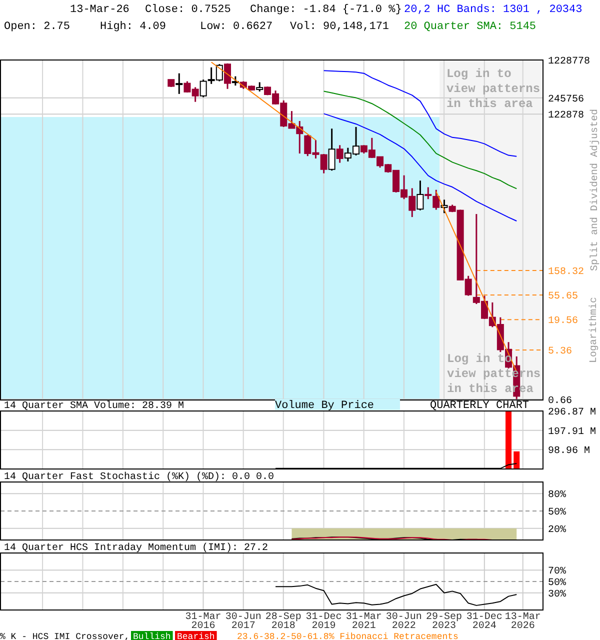  I want to click on annotation: QUARTERLY CHART, so click(480, 406).